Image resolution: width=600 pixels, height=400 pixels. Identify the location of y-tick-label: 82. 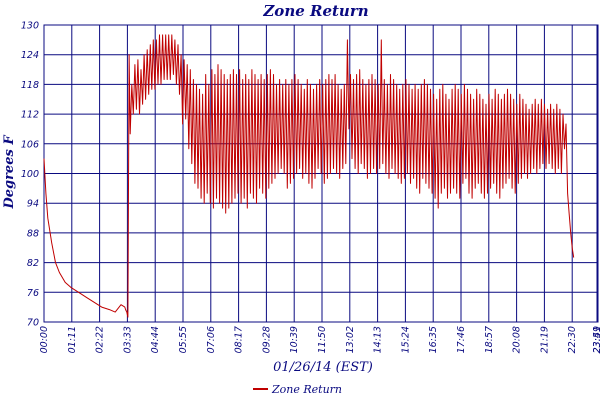
(33, 263).